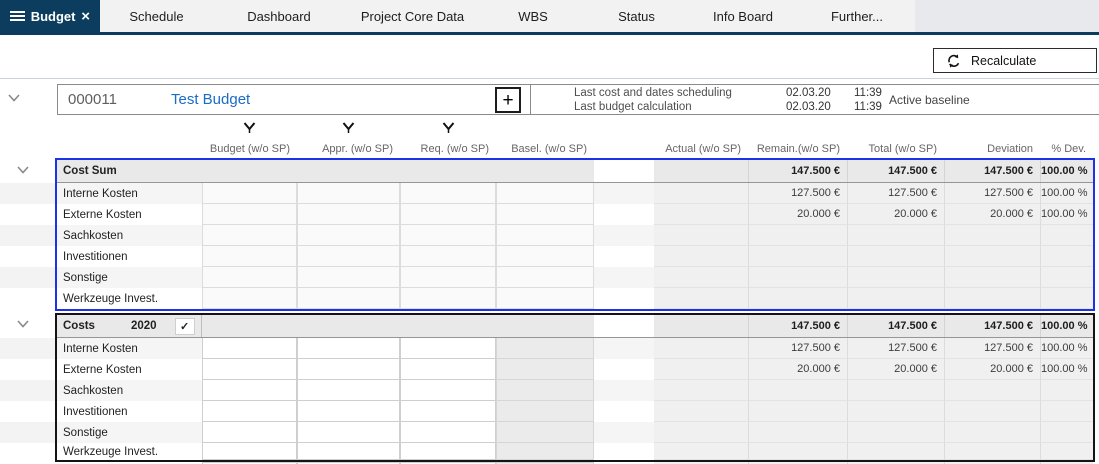 This screenshot has width=1099, height=464. Describe the element at coordinates (184, 326) in the screenshot. I see `period-active-checkbox: ✓` at that location.